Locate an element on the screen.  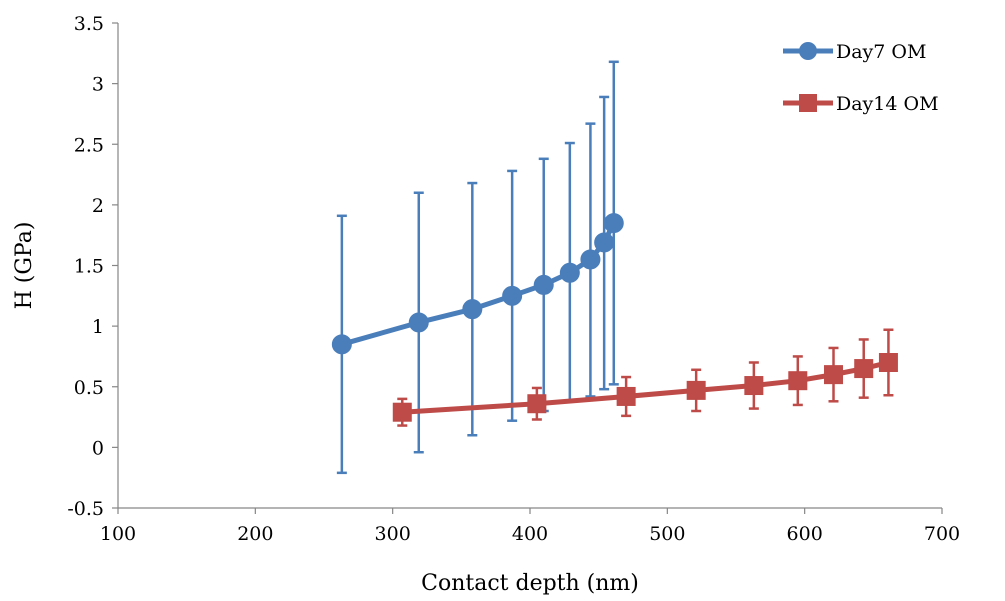
x-tick-label: 500 is located at coordinates (667, 534).